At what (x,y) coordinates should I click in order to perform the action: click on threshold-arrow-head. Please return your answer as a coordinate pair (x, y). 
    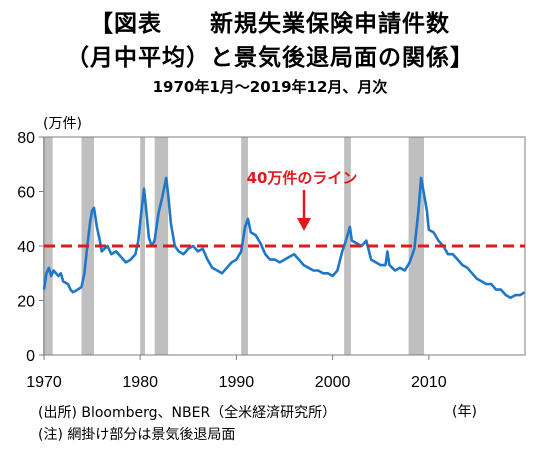
    Looking at the image, I should click on (304, 224).